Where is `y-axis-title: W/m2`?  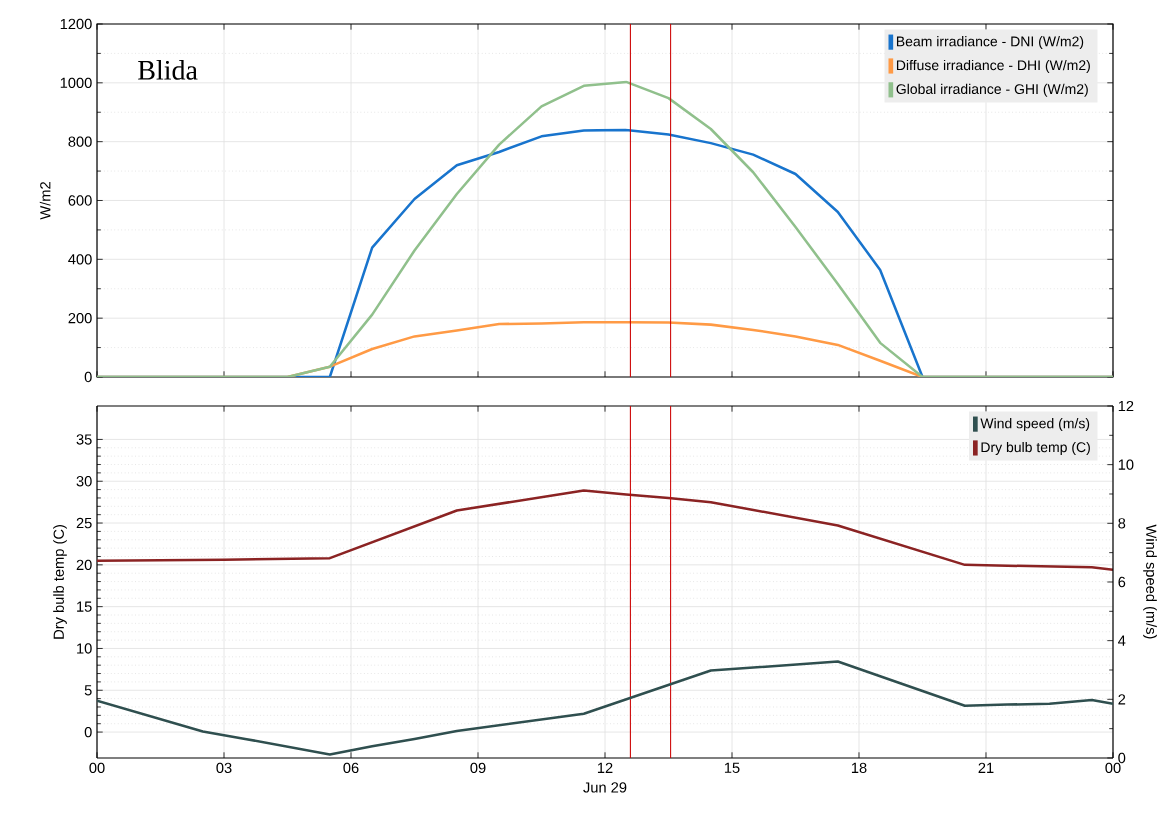
y-axis-title: W/m2 is located at coordinates (45, 201).